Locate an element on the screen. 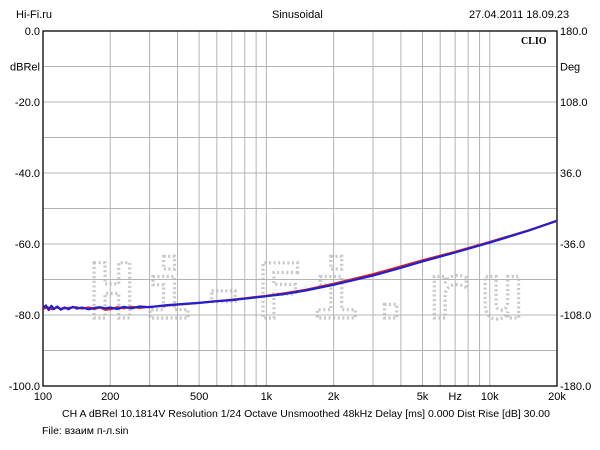 The width and height of the screenshot is (600, 450). x-tick-label: 100 is located at coordinates (43, 397).